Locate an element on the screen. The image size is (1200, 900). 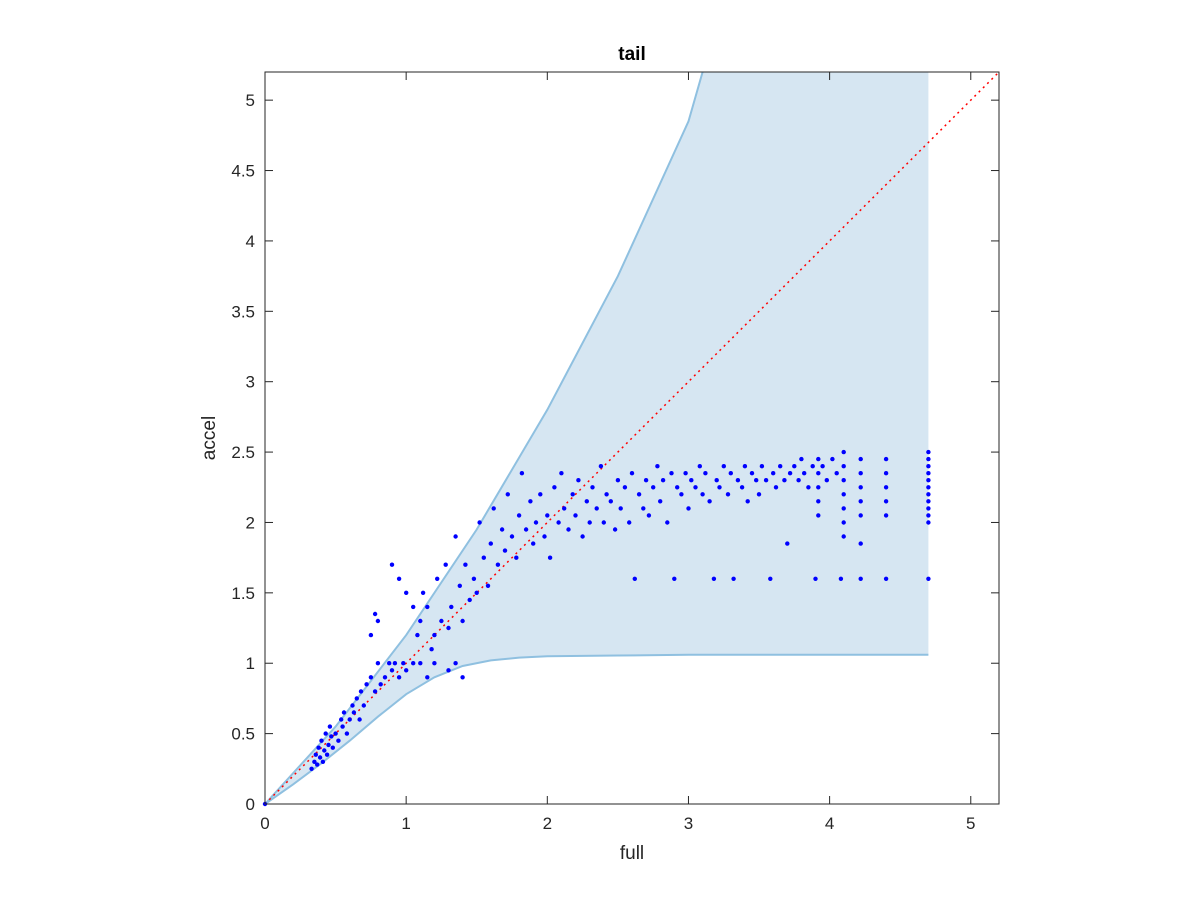
y-tick-label: 1.5 is located at coordinates (243, 593).